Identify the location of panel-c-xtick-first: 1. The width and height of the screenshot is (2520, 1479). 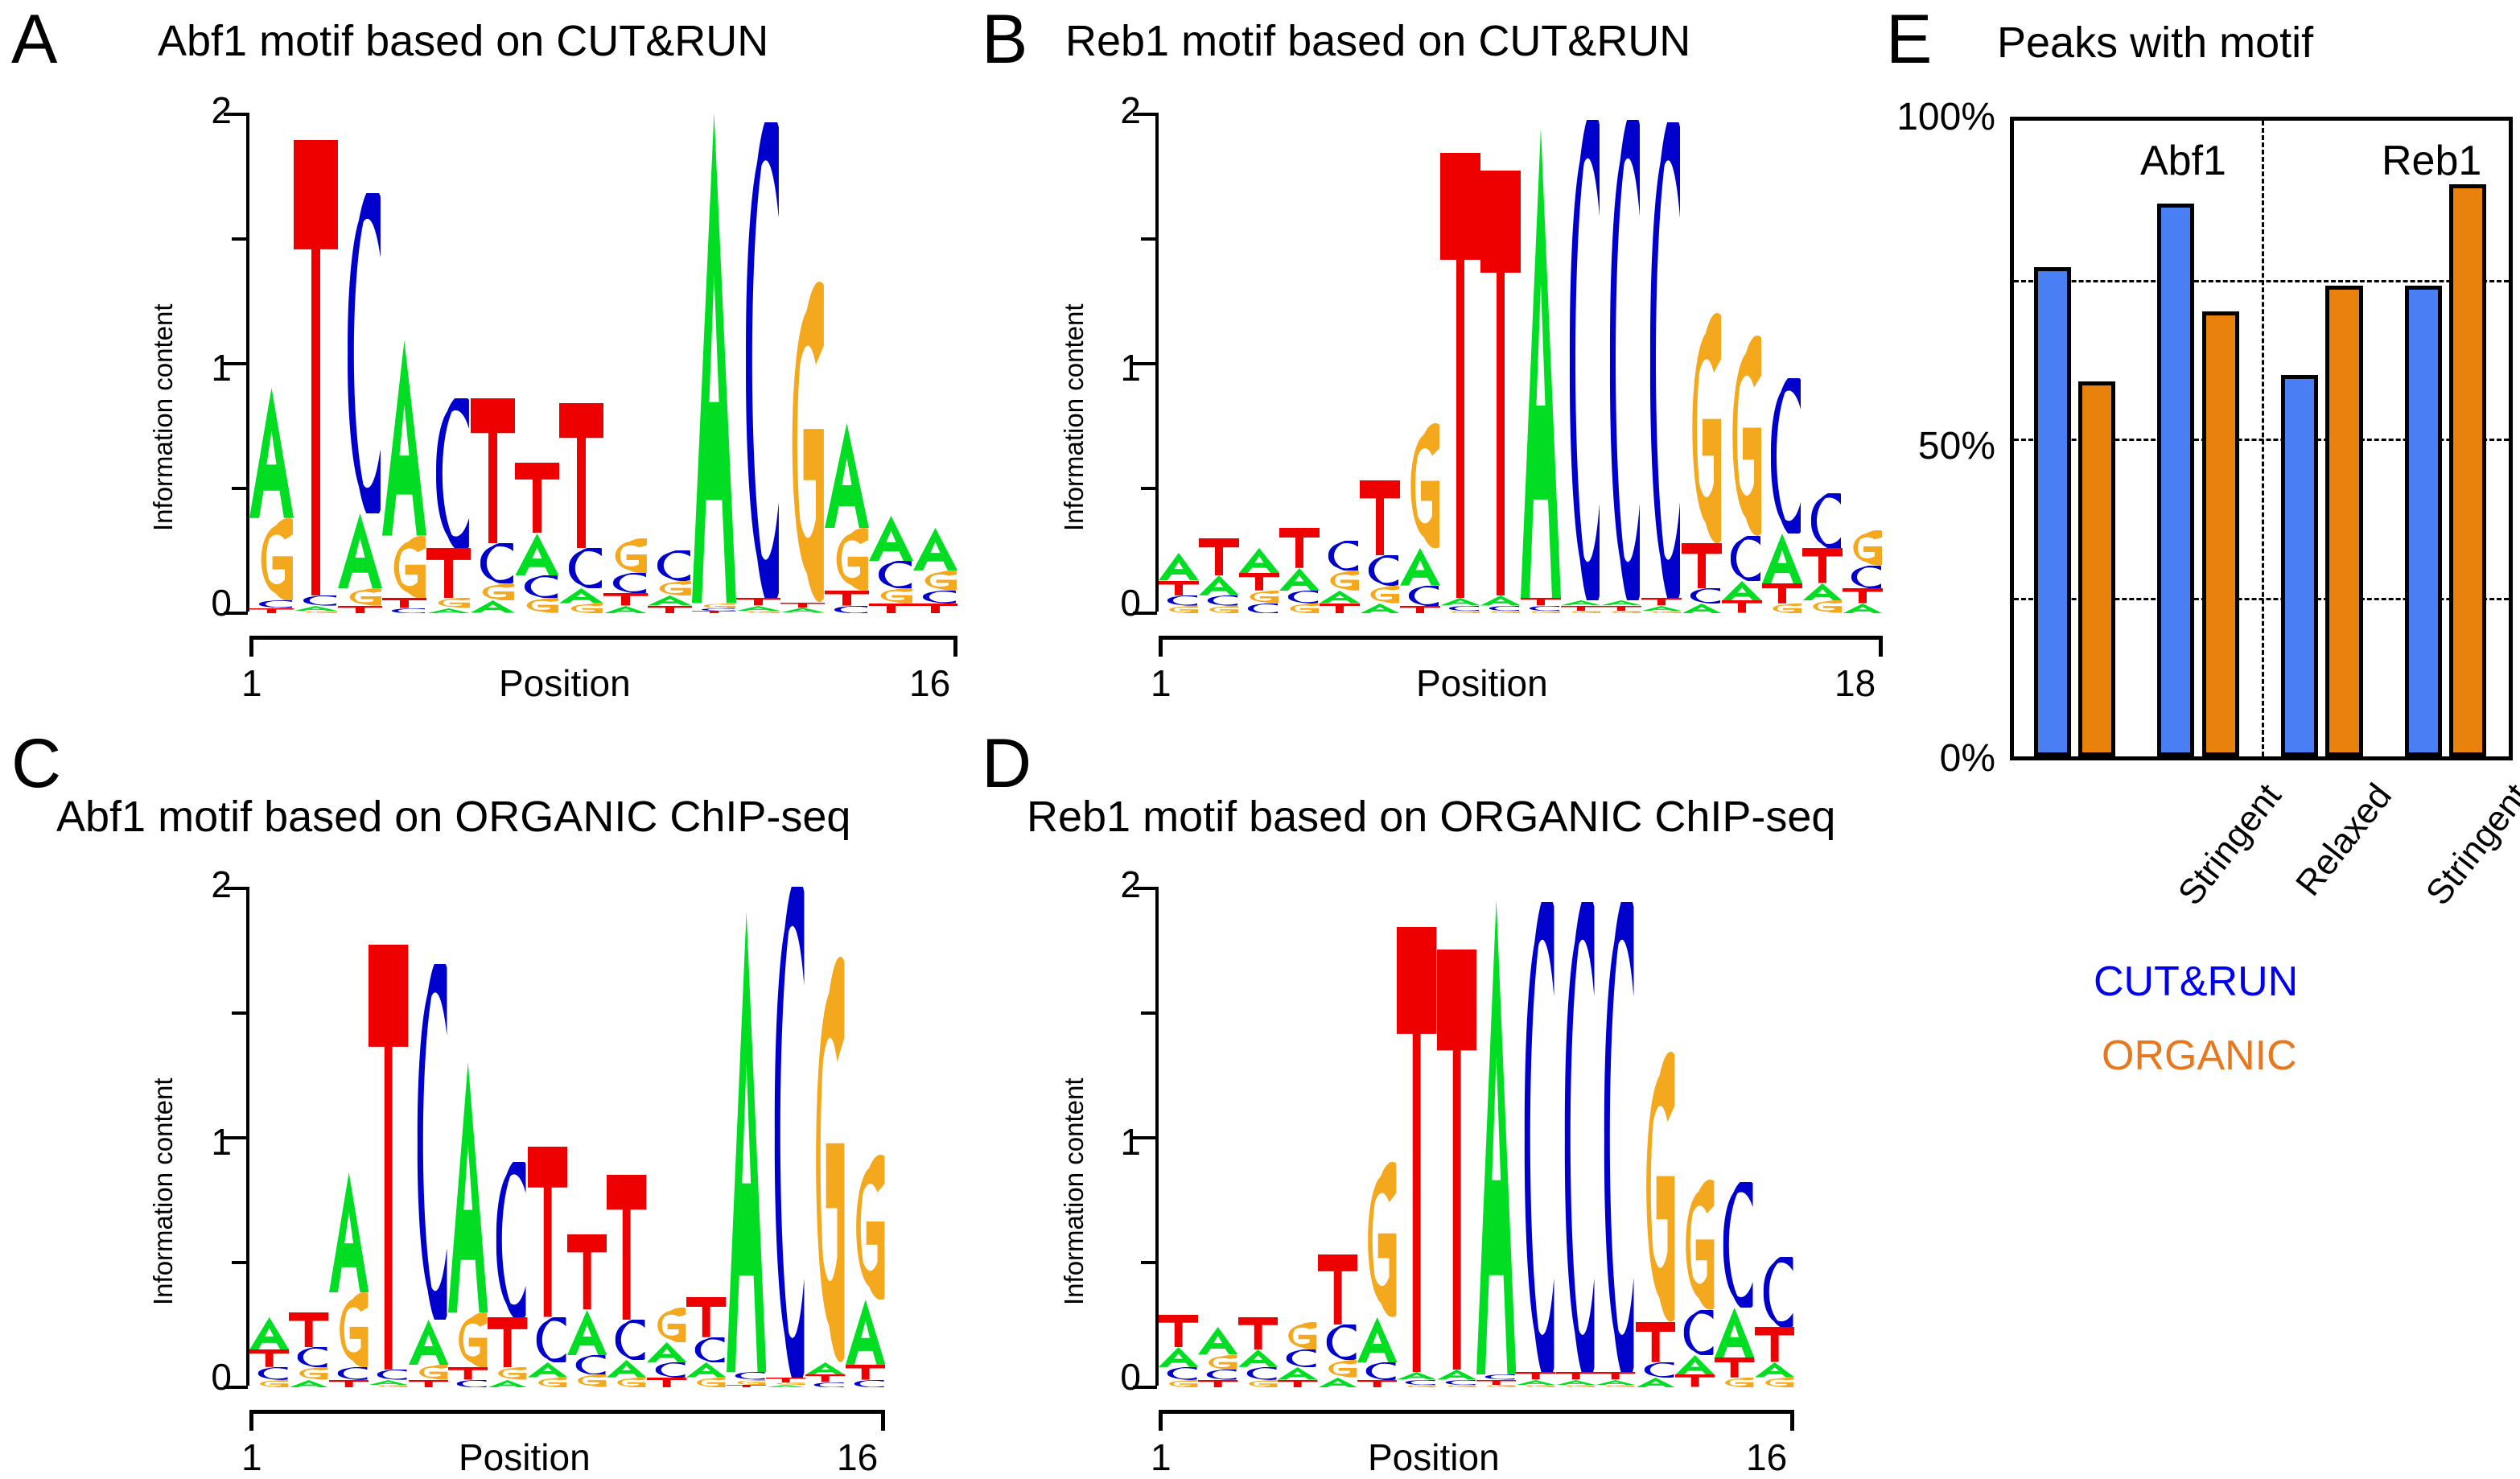
(251, 1457).